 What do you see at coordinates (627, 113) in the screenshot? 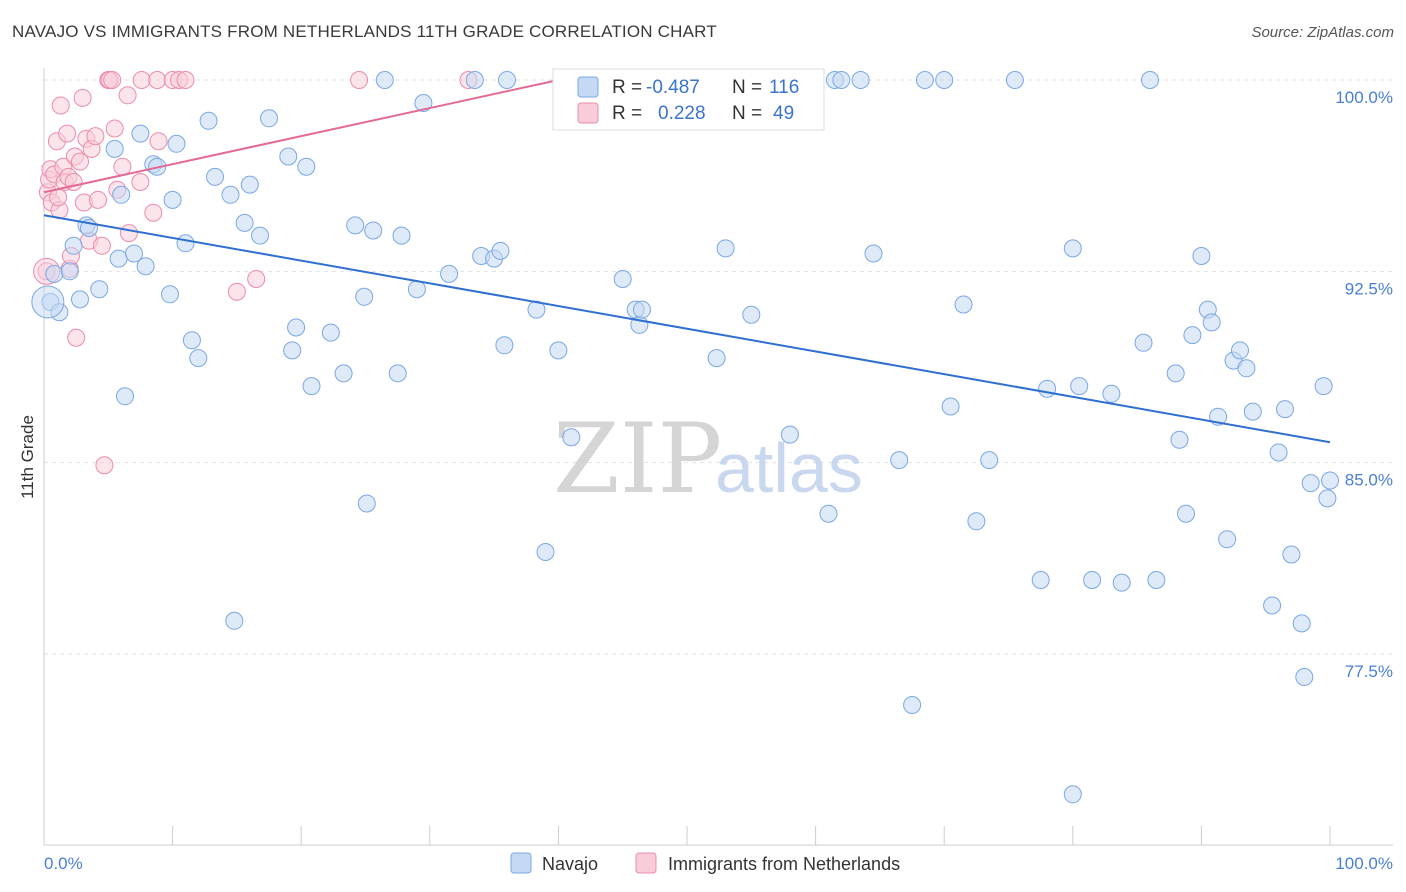
I see `legend-r-label-netherlands: R =` at bounding box center [627, 113].